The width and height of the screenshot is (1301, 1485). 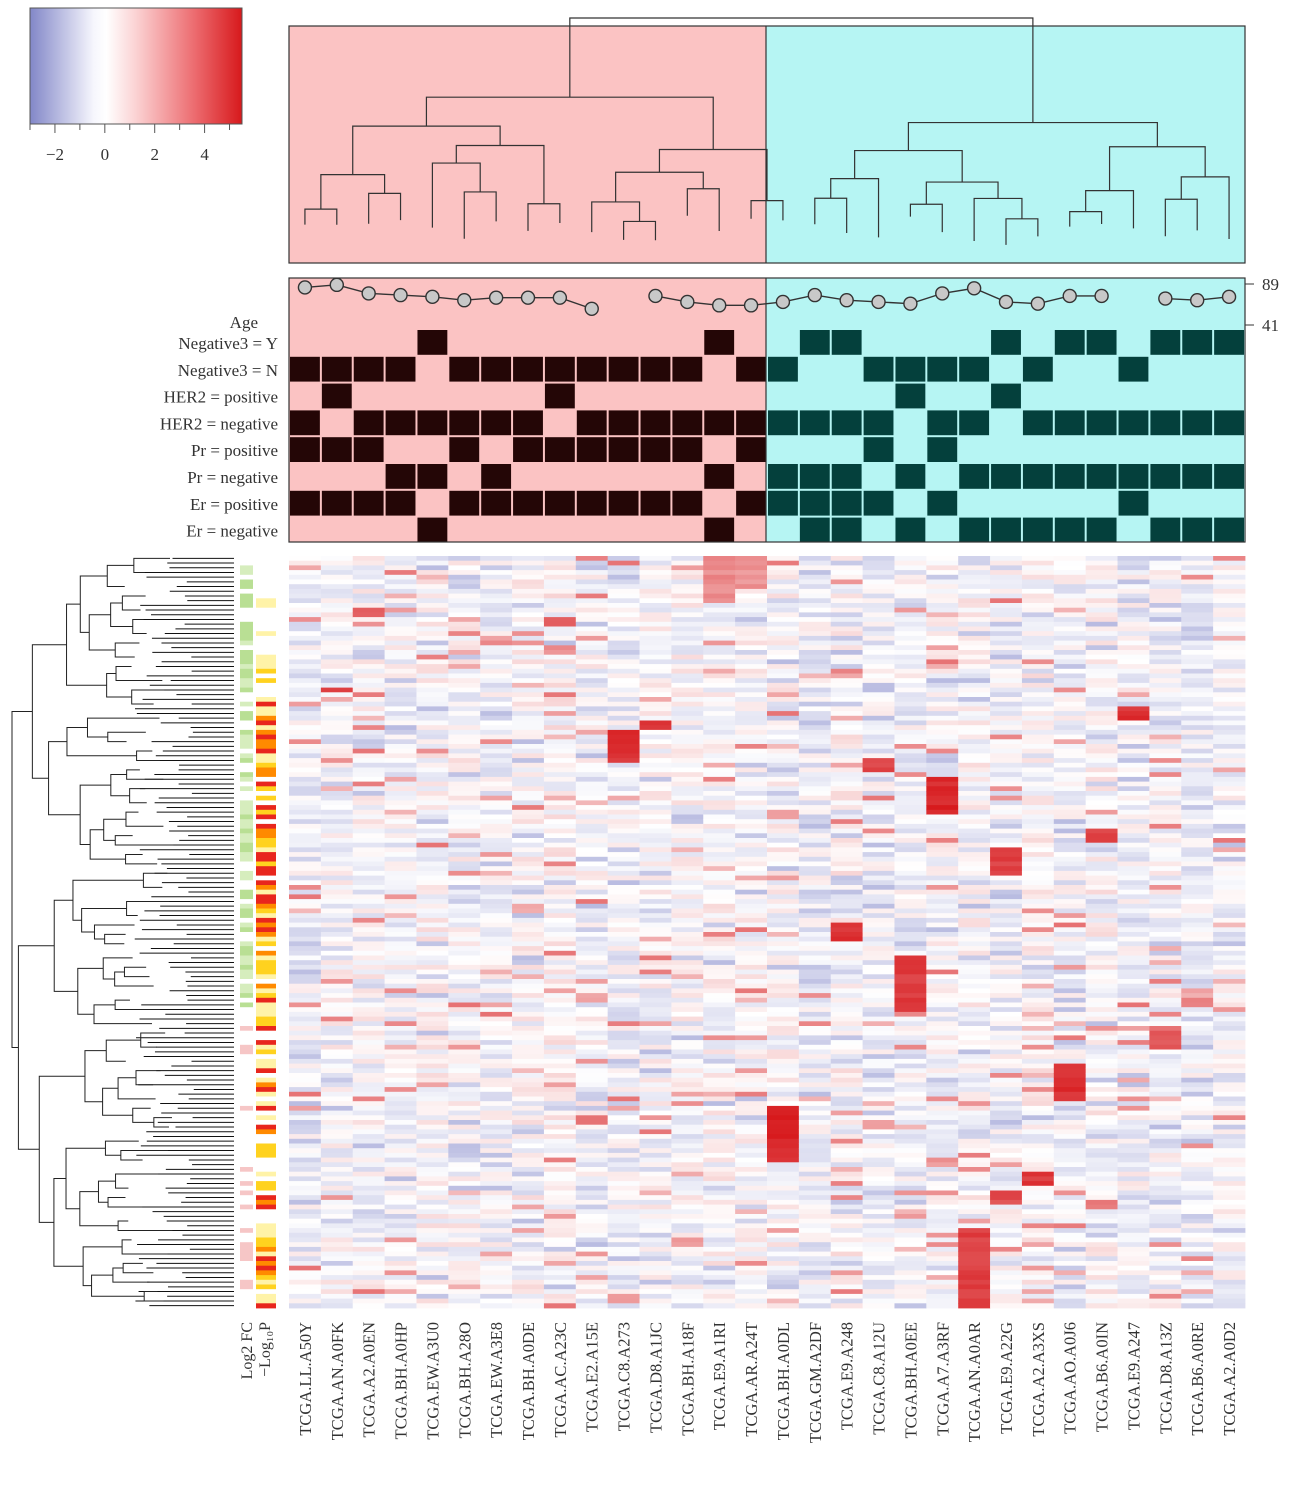 What do you see at coordinates (64, 778) in the screenshot?
I see `row-dendrogram-branch` at bounding box center [64, 778].